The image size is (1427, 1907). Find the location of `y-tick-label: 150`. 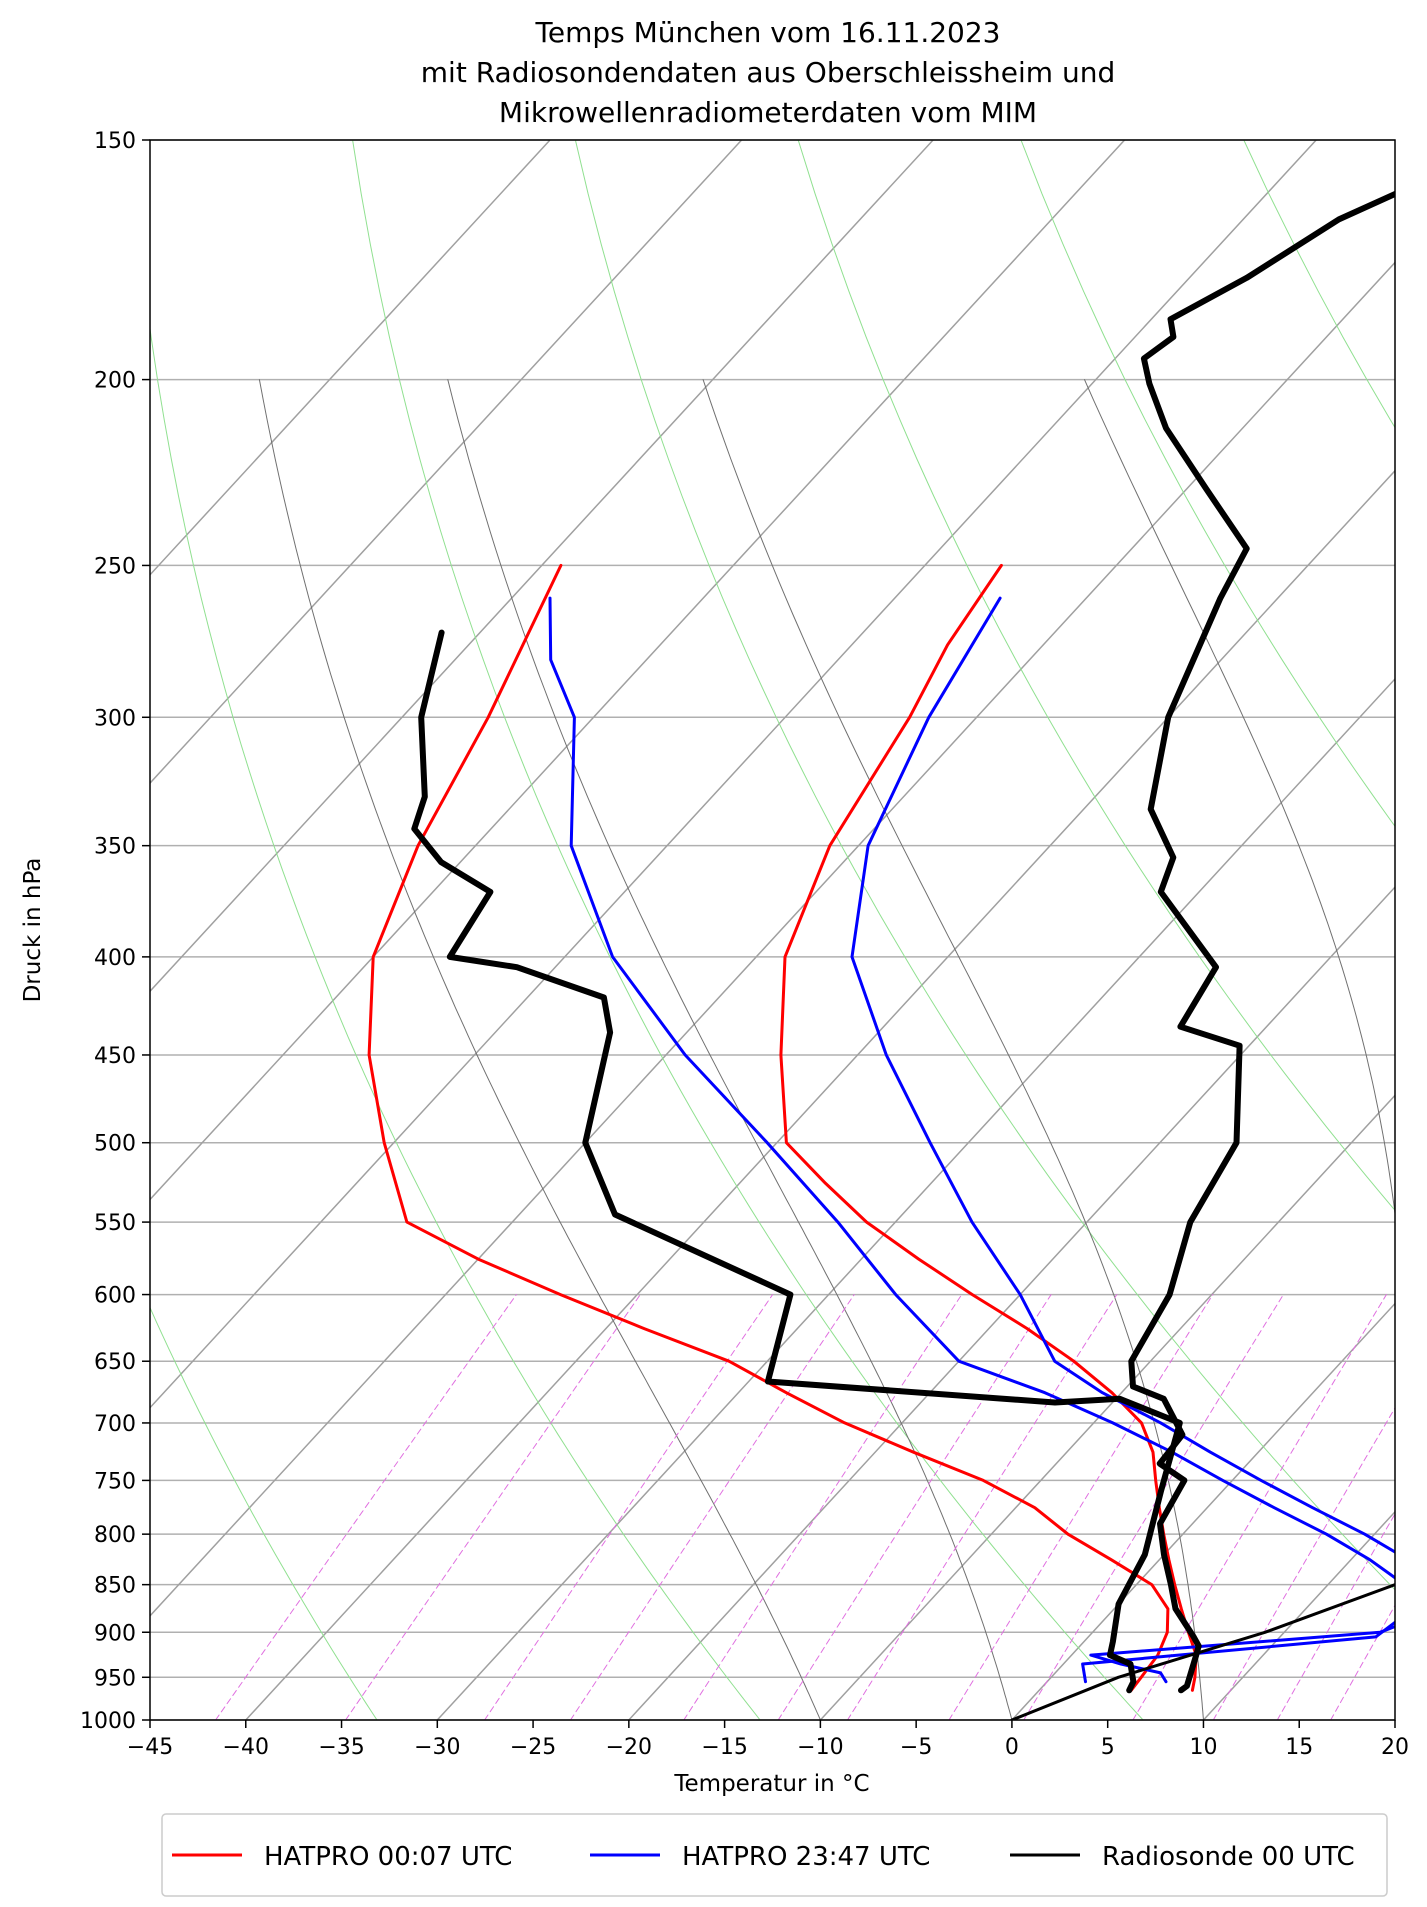

y-tick-label: 150 is located at coordinates (115, 141).